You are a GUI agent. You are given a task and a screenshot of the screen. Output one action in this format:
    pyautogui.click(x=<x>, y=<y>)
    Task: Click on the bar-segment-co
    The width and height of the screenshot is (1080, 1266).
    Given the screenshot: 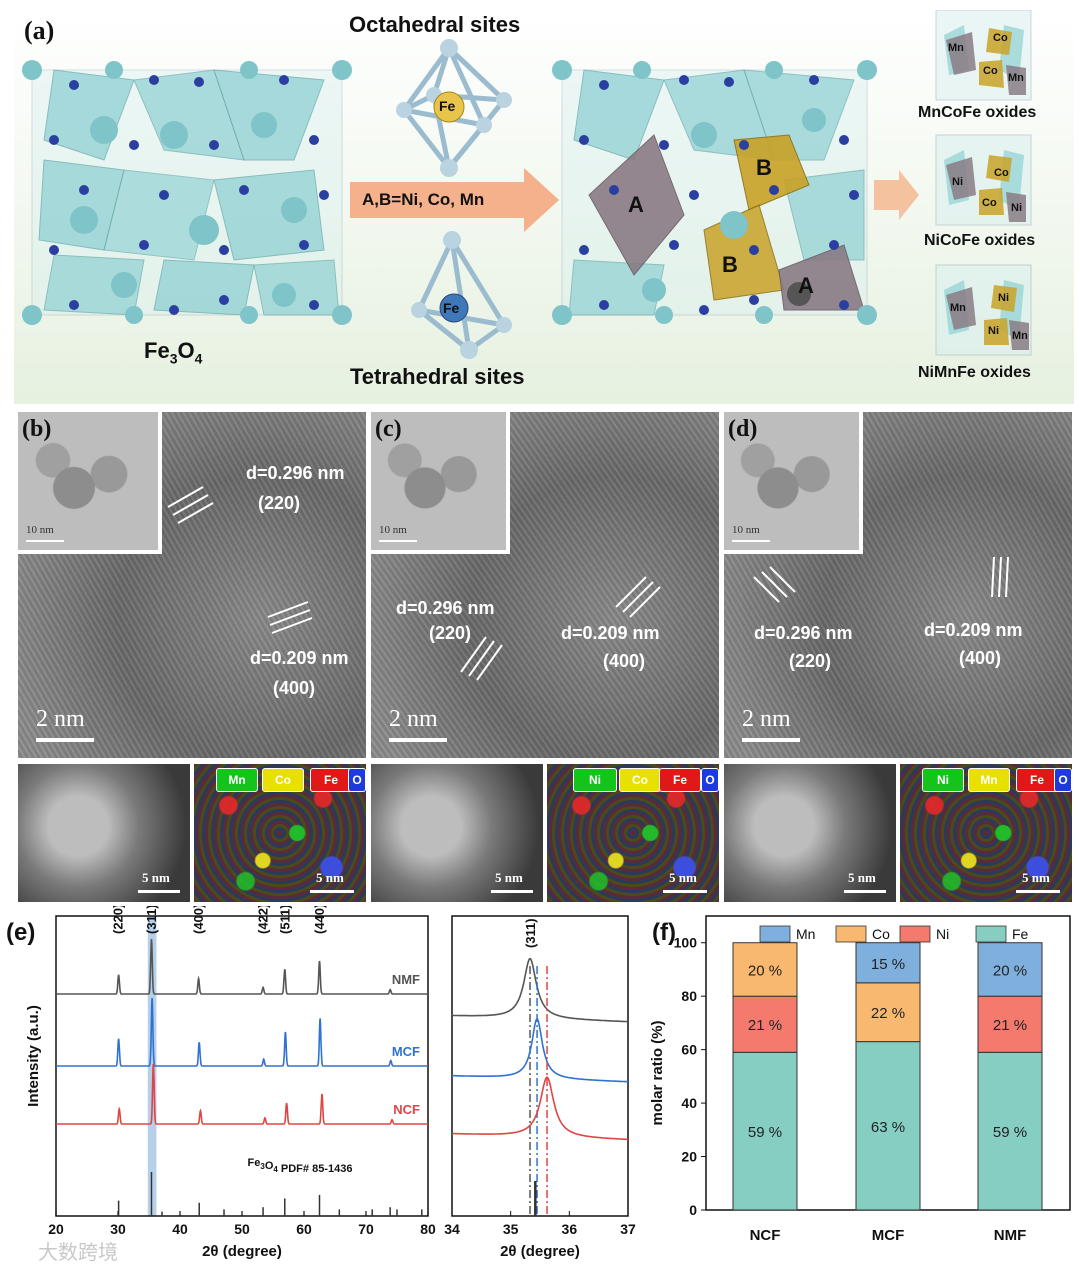 What is the action you would take?
    pyautogui.click(x=765, y=969)
    